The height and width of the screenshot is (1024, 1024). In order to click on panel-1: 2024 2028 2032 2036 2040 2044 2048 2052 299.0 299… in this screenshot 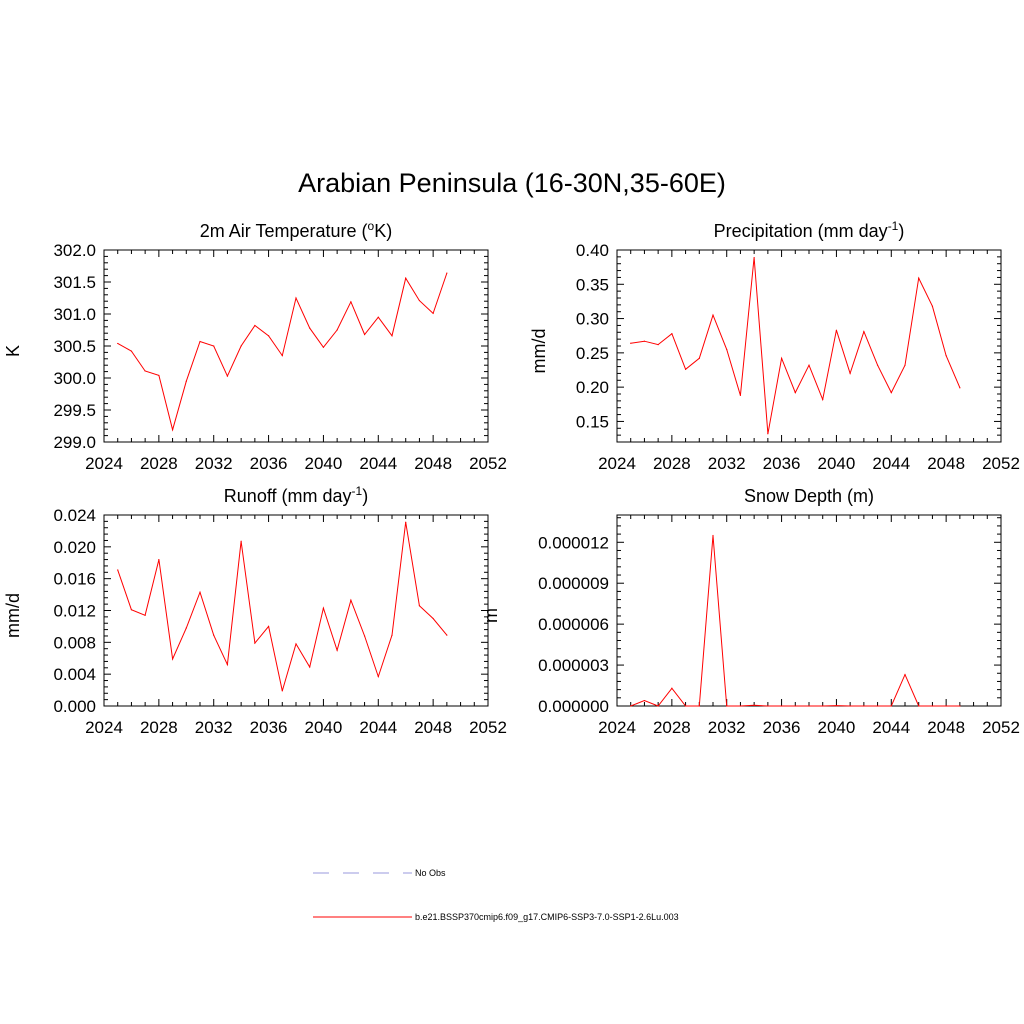, I will do `click(255, 346)`.